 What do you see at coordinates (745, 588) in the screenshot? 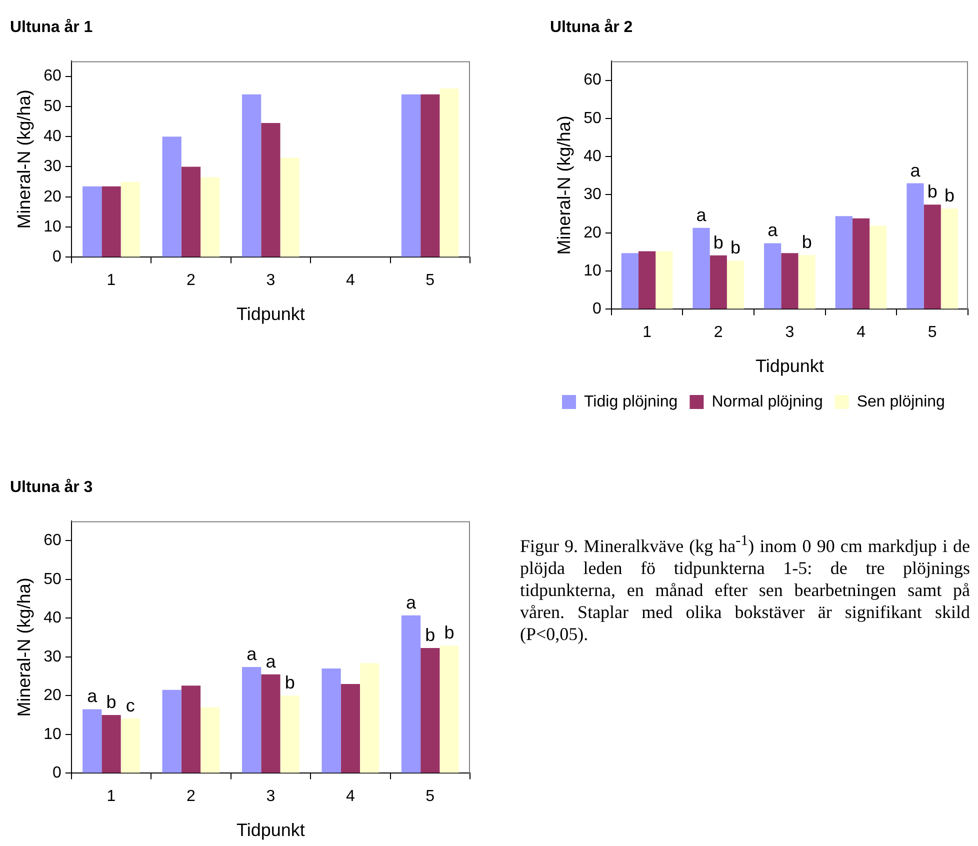
I see `text: Figur 9. Mineralkväve (kg ha$^{-1}$) inom 0 90 cm markdjup i de plöjda leden fö tidpunkterna 1-5: de tre plöjnings tidpunkterna, en månad efter sen bearbetningen samt på våren. Staplar med olika bokstäver är signifikant skild (P<0,05).` at bounding box center [745, 588].